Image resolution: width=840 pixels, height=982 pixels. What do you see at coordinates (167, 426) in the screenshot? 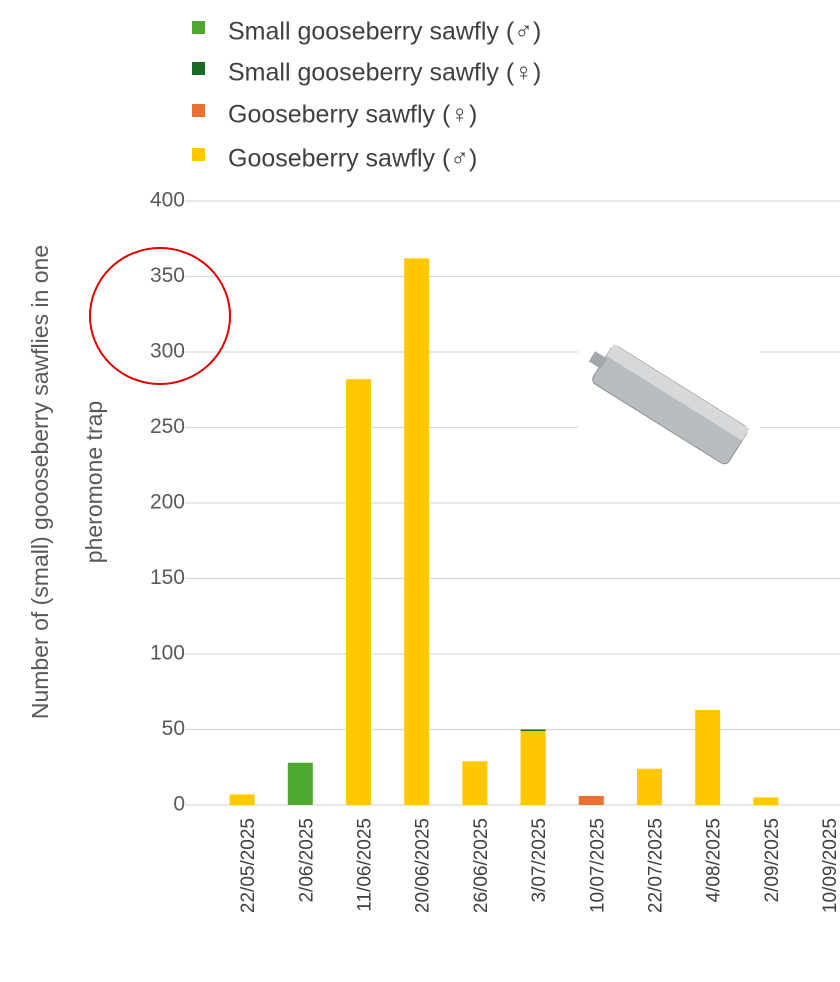
I see `y-tick-label: 250` at bounding box center [167, 426].